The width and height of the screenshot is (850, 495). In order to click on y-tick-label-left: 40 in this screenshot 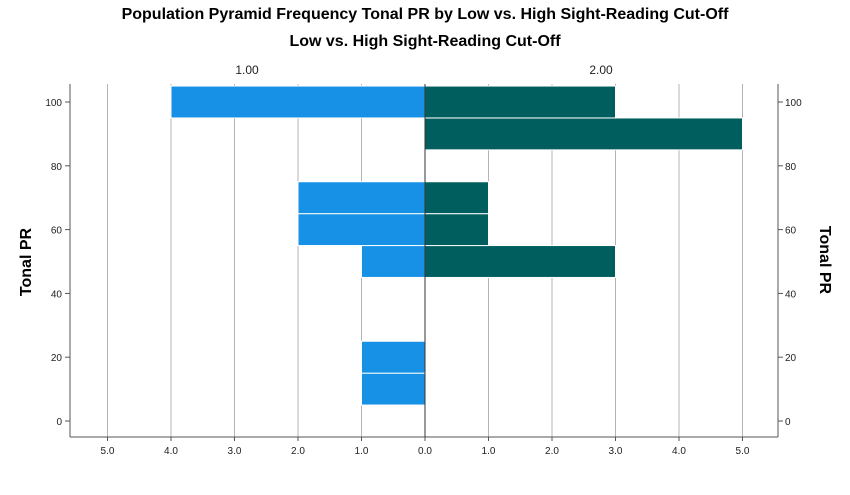, I will do `click(57, 294)`.